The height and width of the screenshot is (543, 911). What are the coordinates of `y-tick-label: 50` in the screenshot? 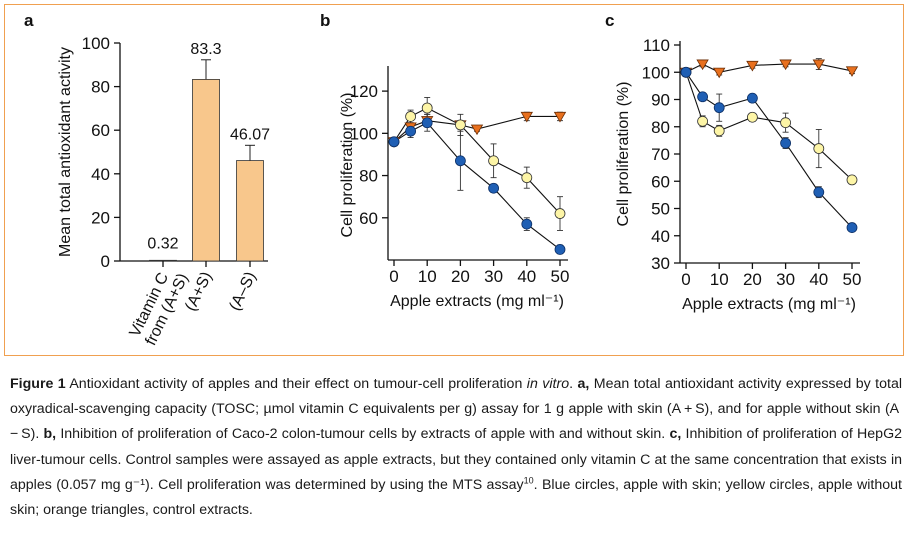 It's located at (660, 209).